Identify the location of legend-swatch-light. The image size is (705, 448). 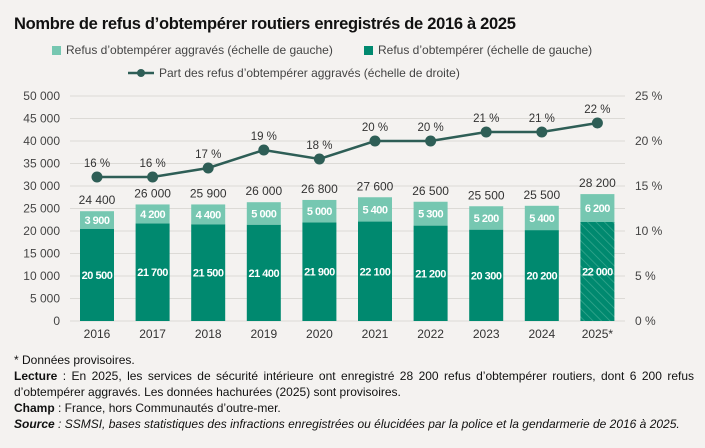
(56, 50).